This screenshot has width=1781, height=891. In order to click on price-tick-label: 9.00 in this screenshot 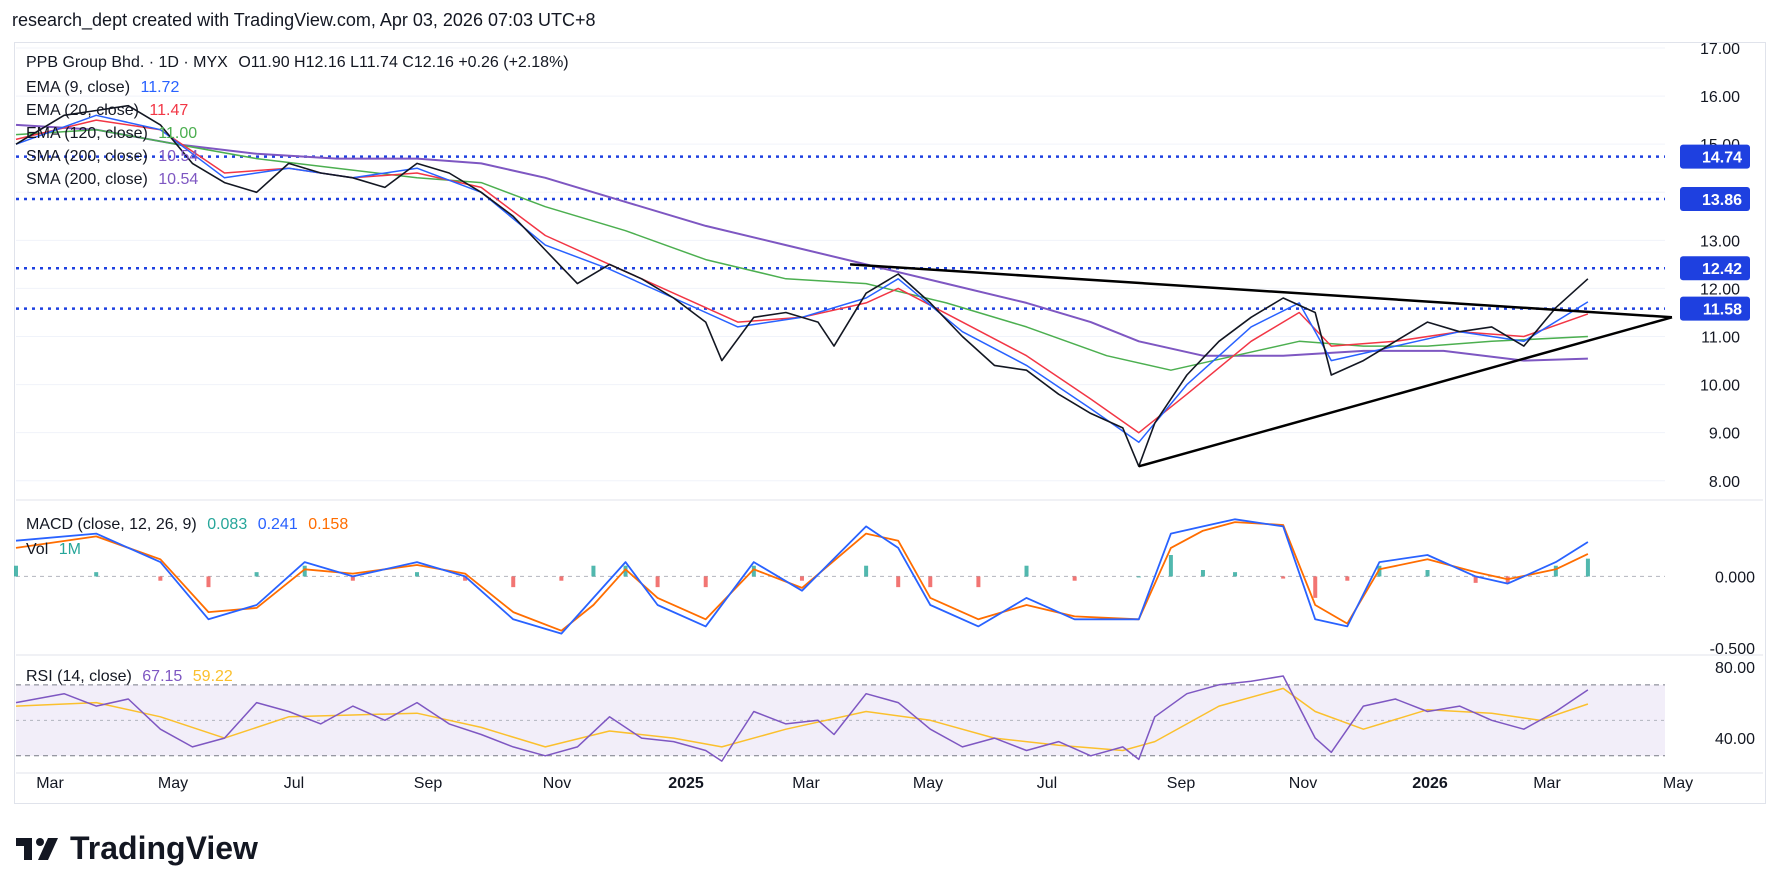, I will do `click(1724, 434)`.